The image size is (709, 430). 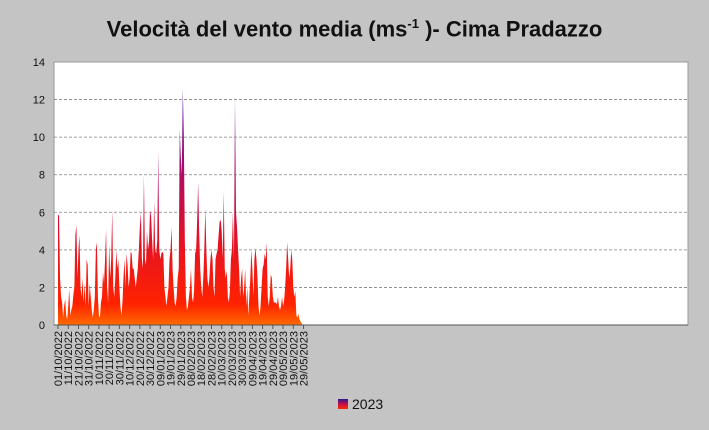 What do you see at coordinates (59, 358) in the screenshot?
I see `x-tick-label: 01/10/2022` at bounding box center [59, 358].